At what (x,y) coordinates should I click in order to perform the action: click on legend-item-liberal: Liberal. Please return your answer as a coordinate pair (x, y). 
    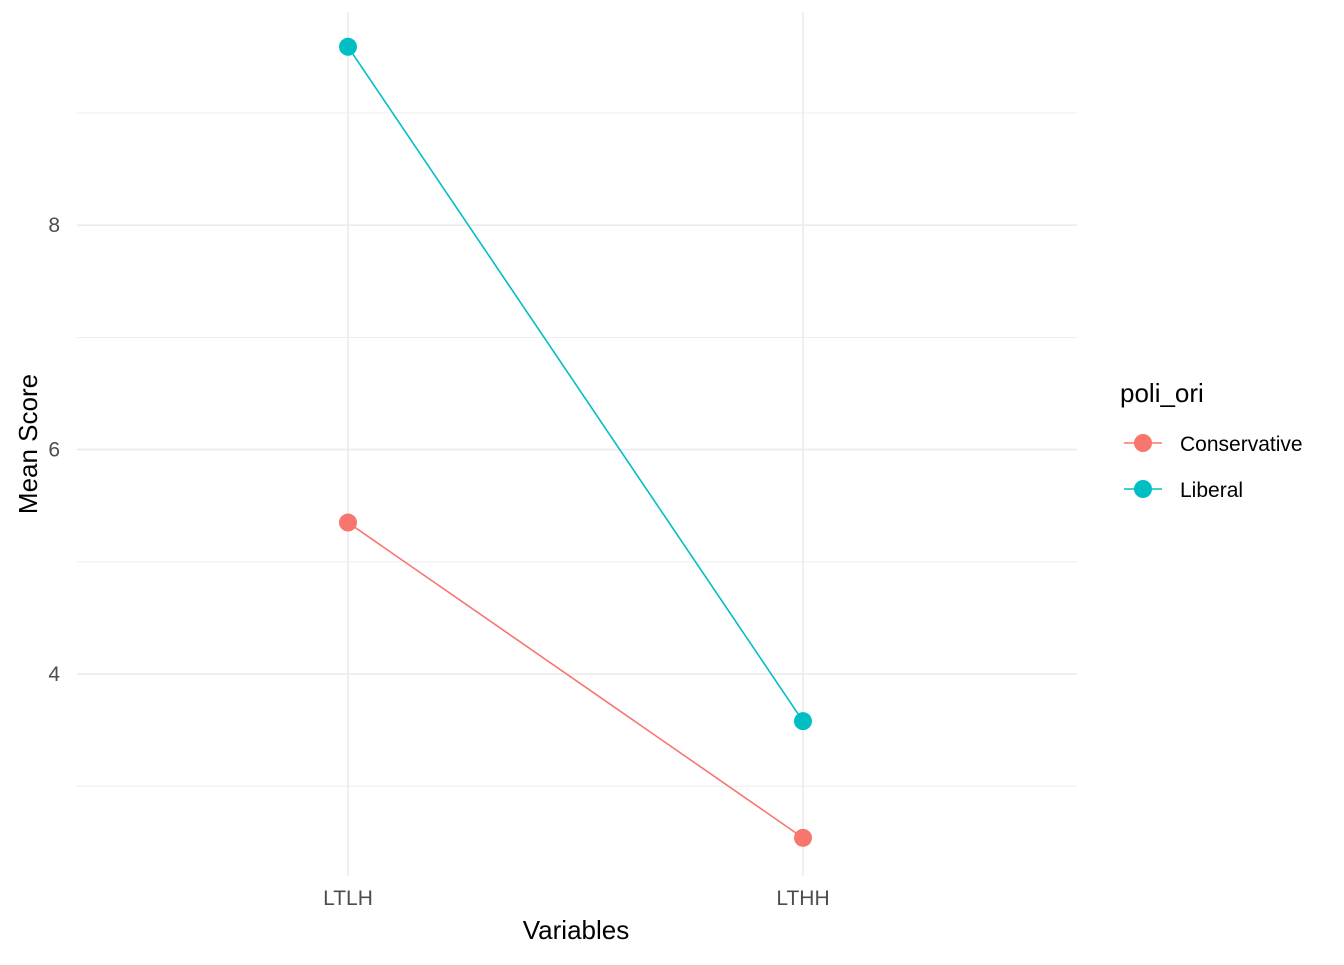
    Looking at the image, I should click on (1183, 490).